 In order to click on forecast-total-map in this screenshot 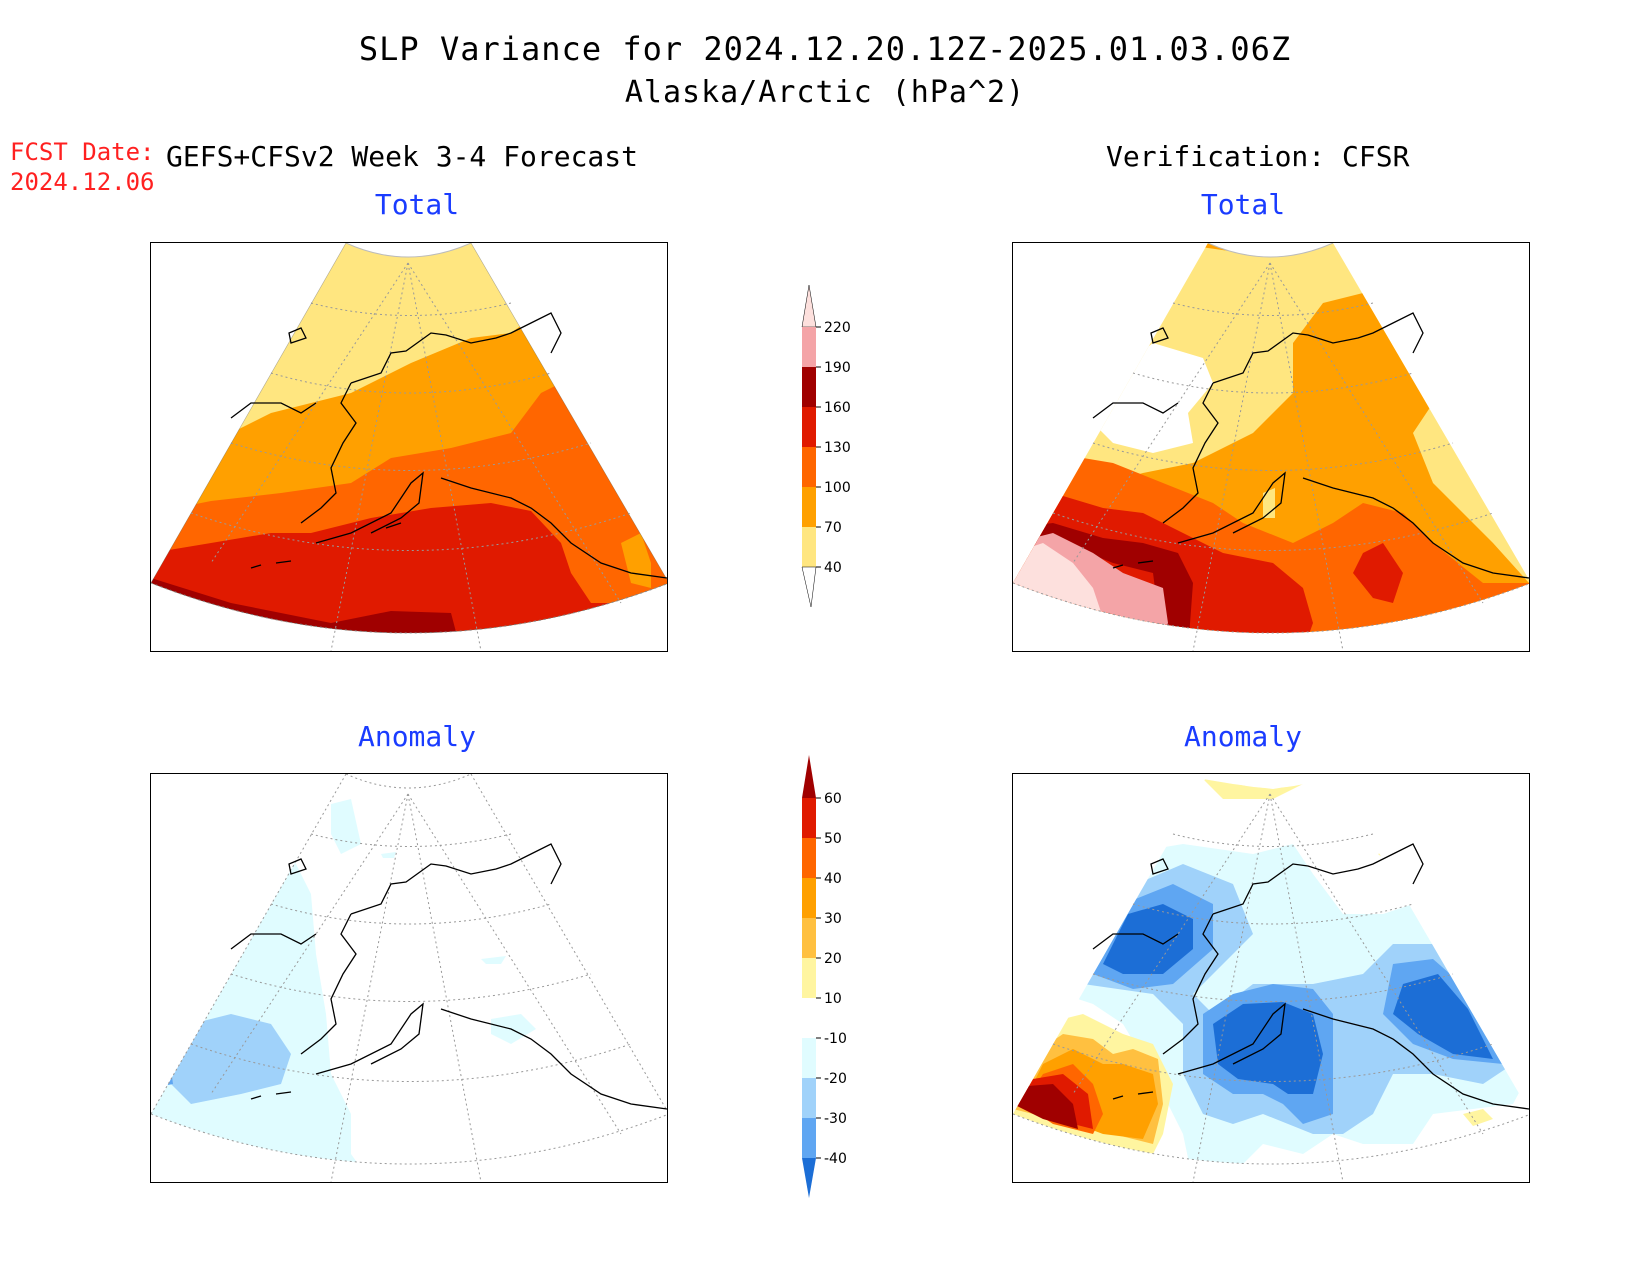, I will do `click(409, 447)`.